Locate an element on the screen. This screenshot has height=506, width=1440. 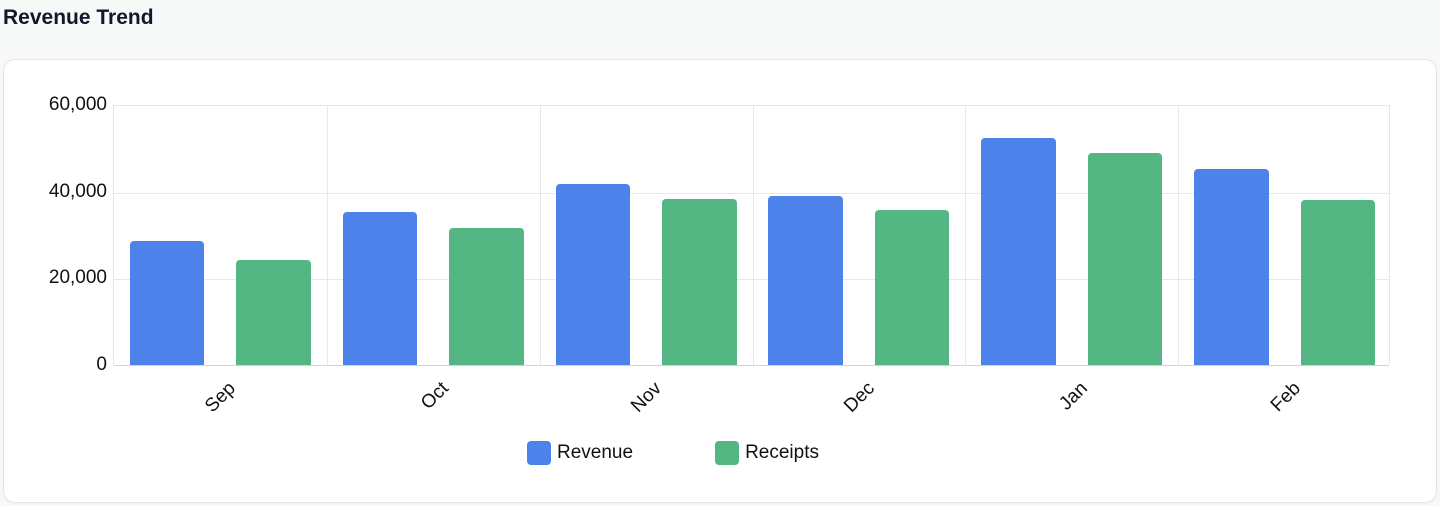
y-tick-label: 40,000 is located at coordinates (77, 191).